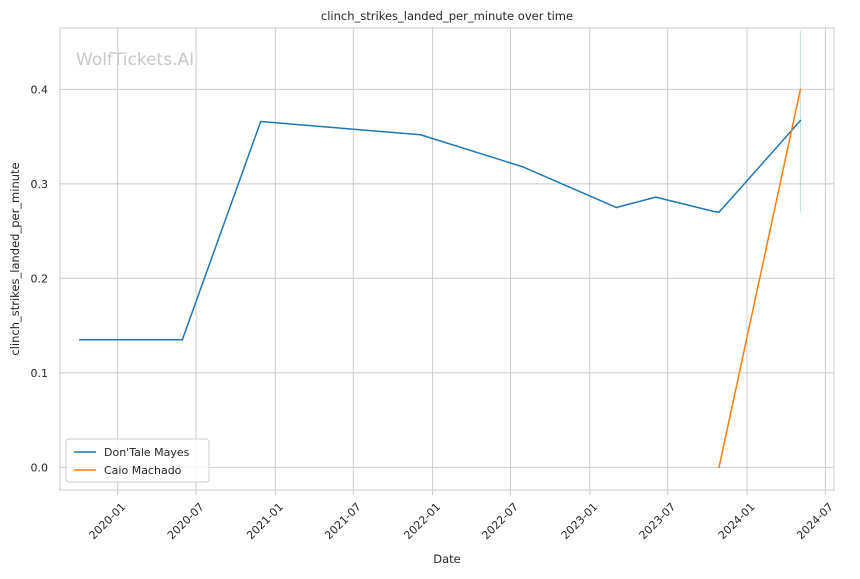 The width and height of the screenshot is (860, 579). What do you see at coordinates (108, 521) in the screenshot?
I see `x-tick-label: 2020-01` at bounding box center [108, 521].